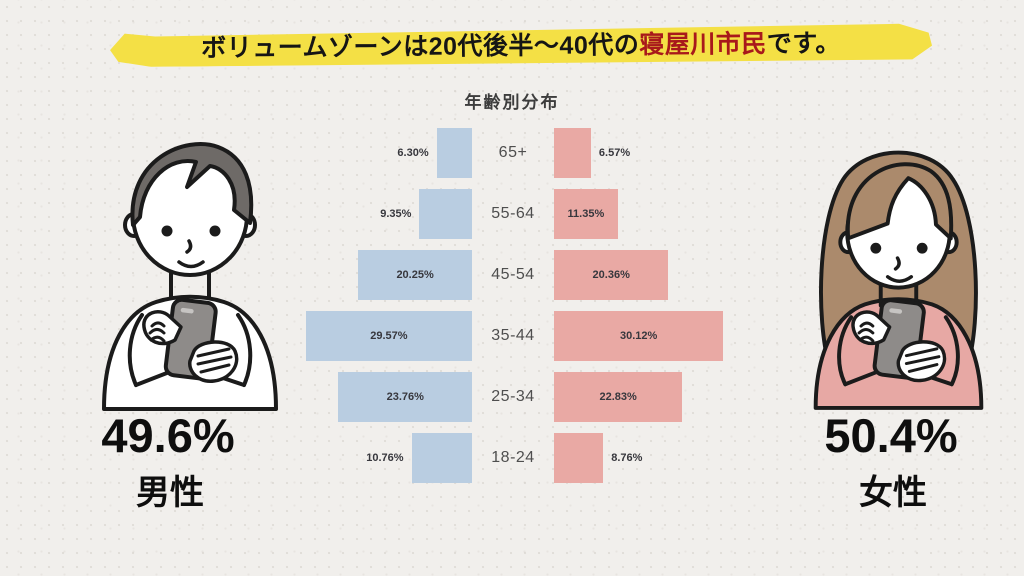 The height and width of the screenshot is (576, 1024). I want to click on pyramid-row: 9.35% 55-64 11.35%, so click(513, 214).